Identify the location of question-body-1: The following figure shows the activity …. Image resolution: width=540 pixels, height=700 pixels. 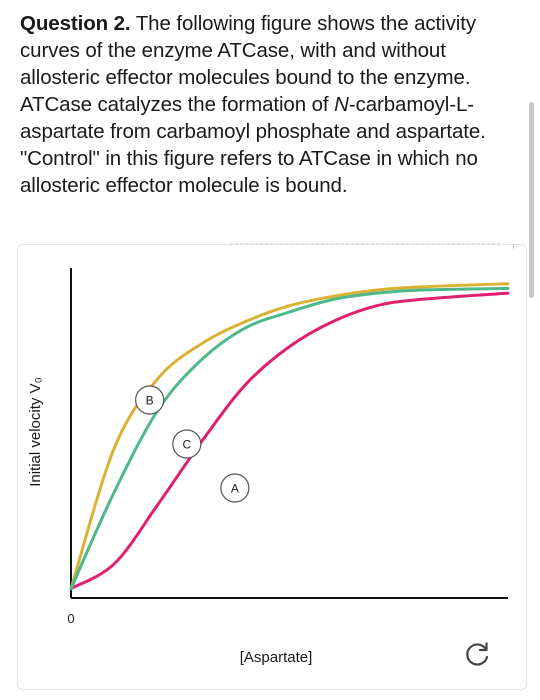
(248, 64).